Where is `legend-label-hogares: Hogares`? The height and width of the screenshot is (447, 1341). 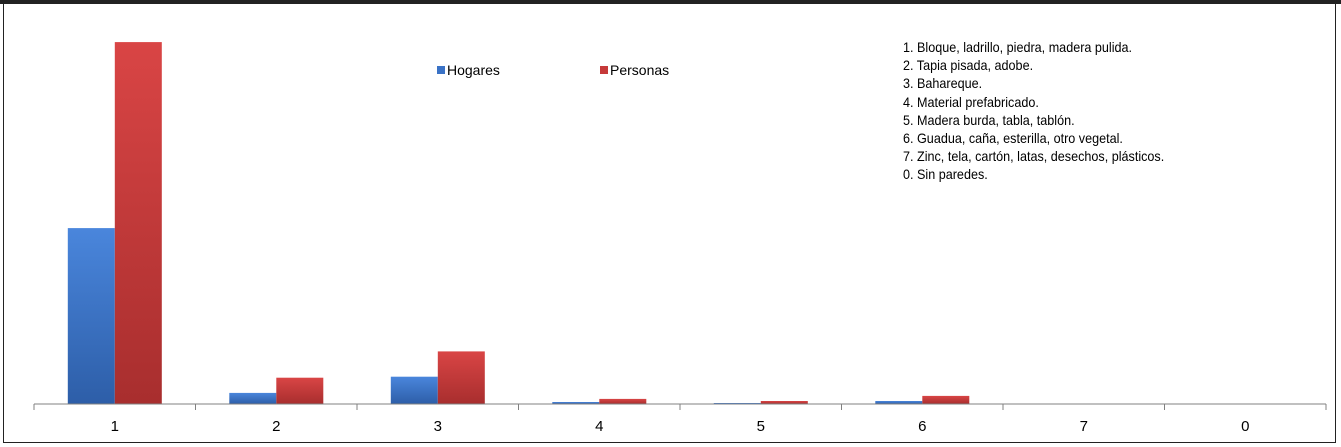
legend-label-hogares: Hogares is located at coordinates (473, 70).